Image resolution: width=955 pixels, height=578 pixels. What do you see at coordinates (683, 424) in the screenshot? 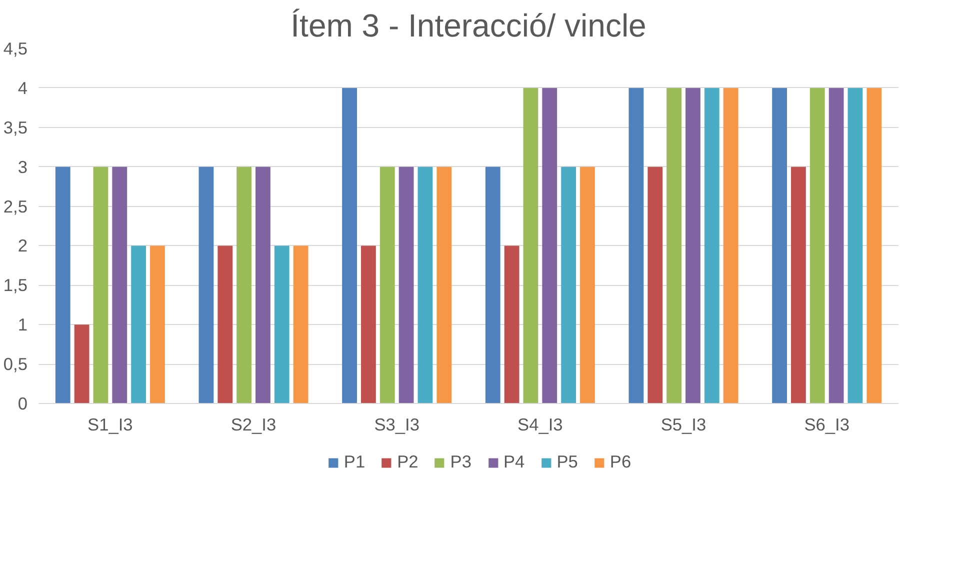
I see `x-tick-label: S5_I3` at bounding box center [683, 424].